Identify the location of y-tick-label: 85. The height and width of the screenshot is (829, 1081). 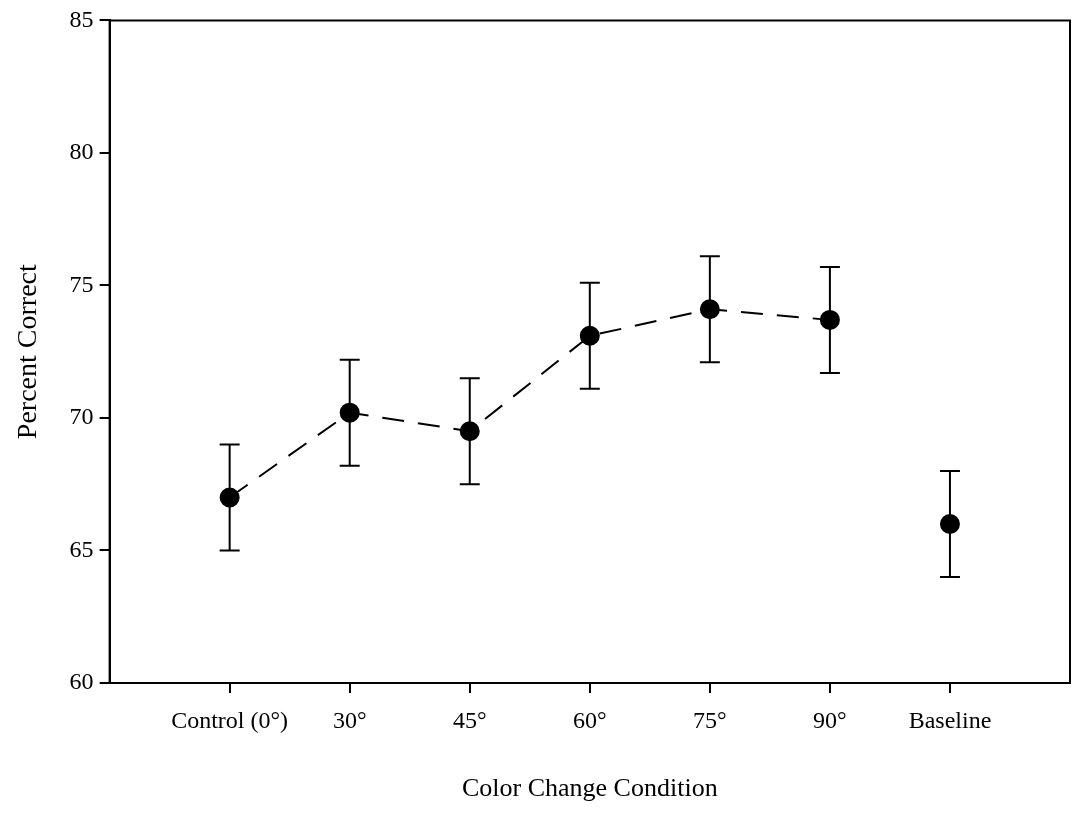
(81, 18).